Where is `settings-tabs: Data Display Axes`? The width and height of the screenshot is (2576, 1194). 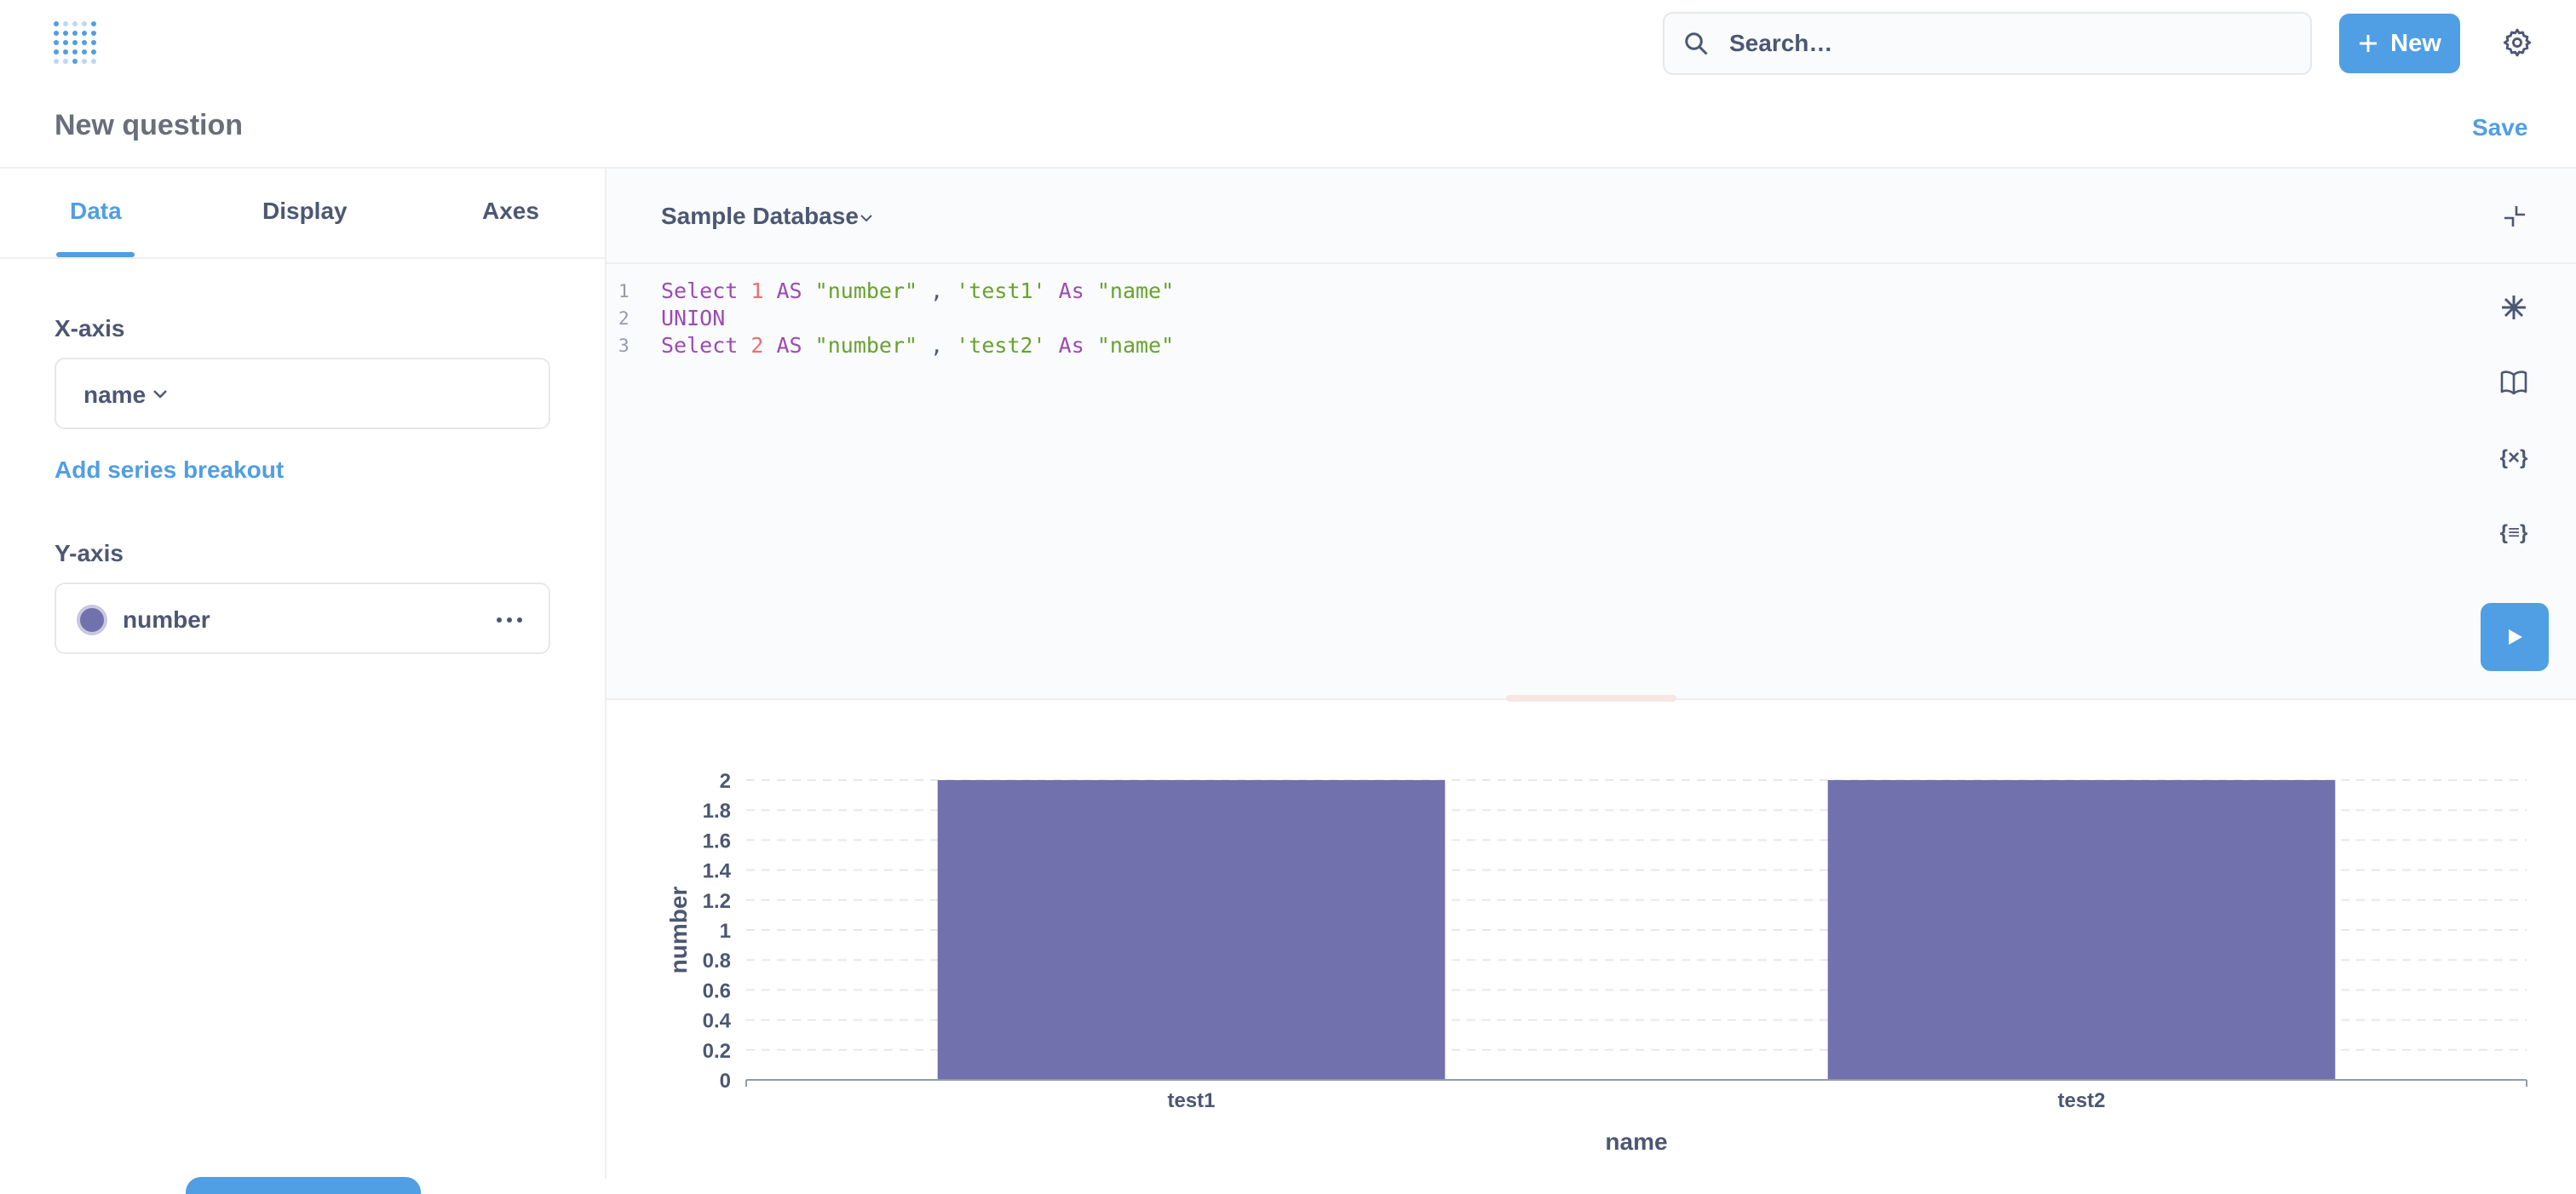 settings-tabs: Data Display Axes is located at coordinates (302, 214).